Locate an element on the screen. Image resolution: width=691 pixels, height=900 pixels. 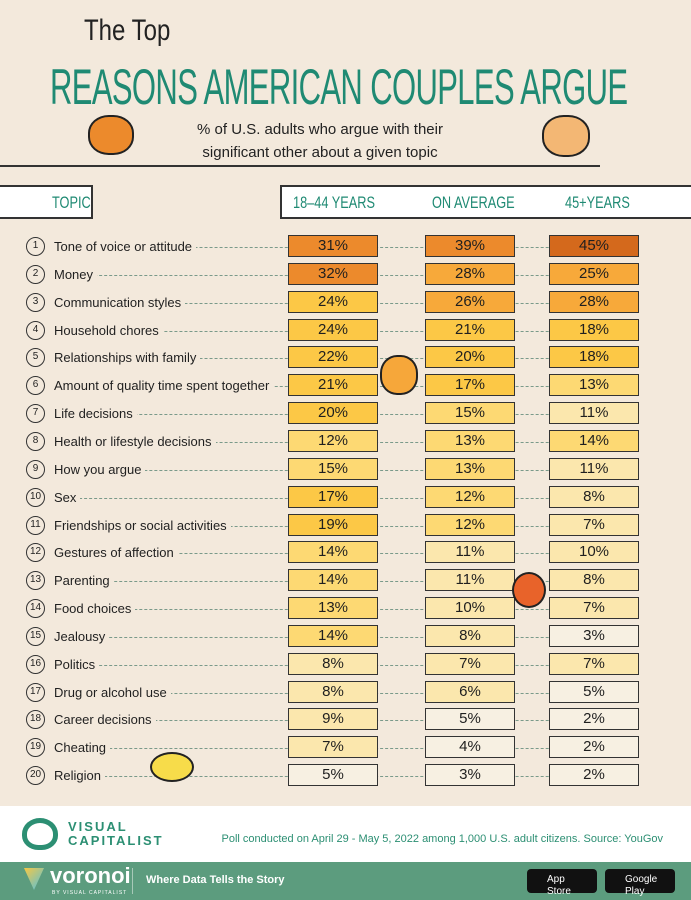
google-play-button: Google Play is located at coordinates (640, 883).